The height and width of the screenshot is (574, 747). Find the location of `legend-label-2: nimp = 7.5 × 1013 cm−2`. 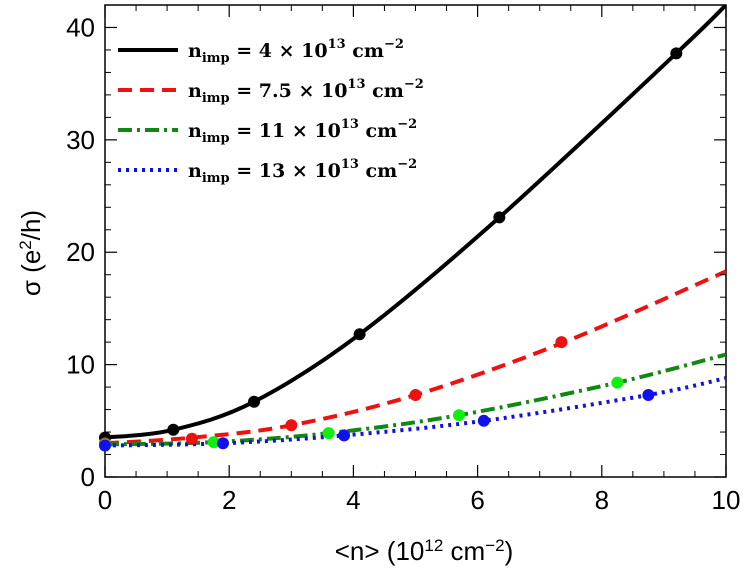

legend-label-2: nimp = 7.5 × 1013 cm−2 is located at coordinates (306, 91).